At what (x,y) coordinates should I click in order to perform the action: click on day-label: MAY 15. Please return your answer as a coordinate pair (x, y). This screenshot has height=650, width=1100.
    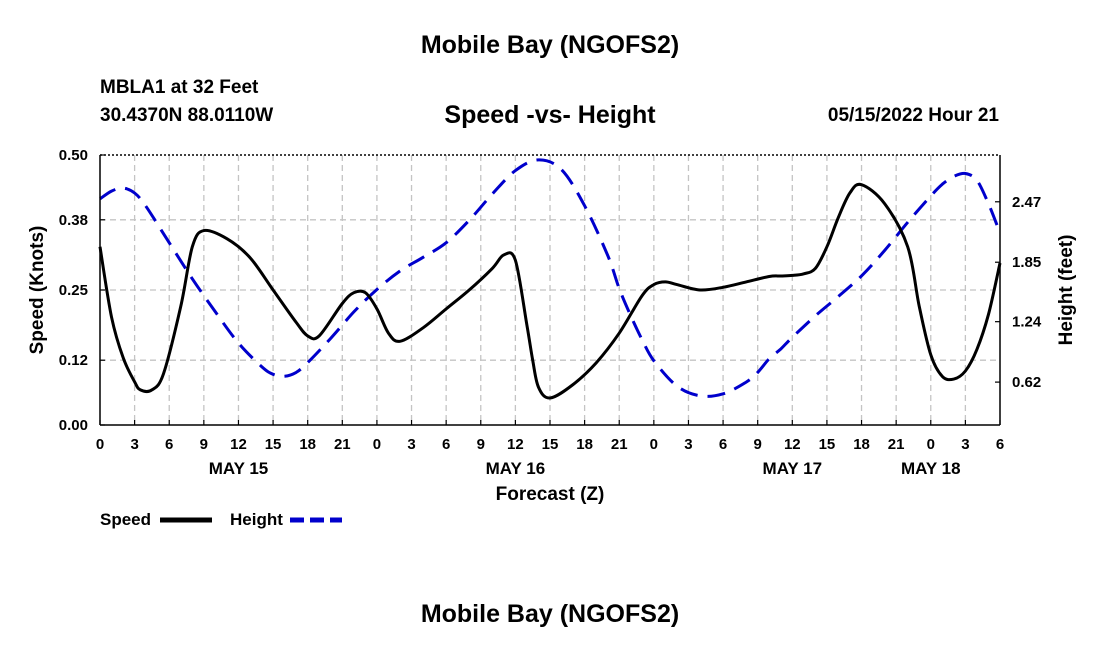
    Looking at the image, I should click on (239, 468).